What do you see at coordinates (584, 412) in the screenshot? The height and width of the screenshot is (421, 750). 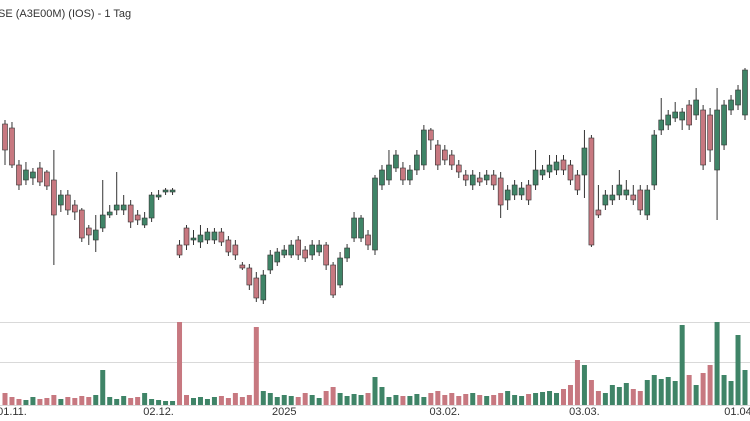 I see `x-tick-label: 03.03.` at bounding box center [584, 412].